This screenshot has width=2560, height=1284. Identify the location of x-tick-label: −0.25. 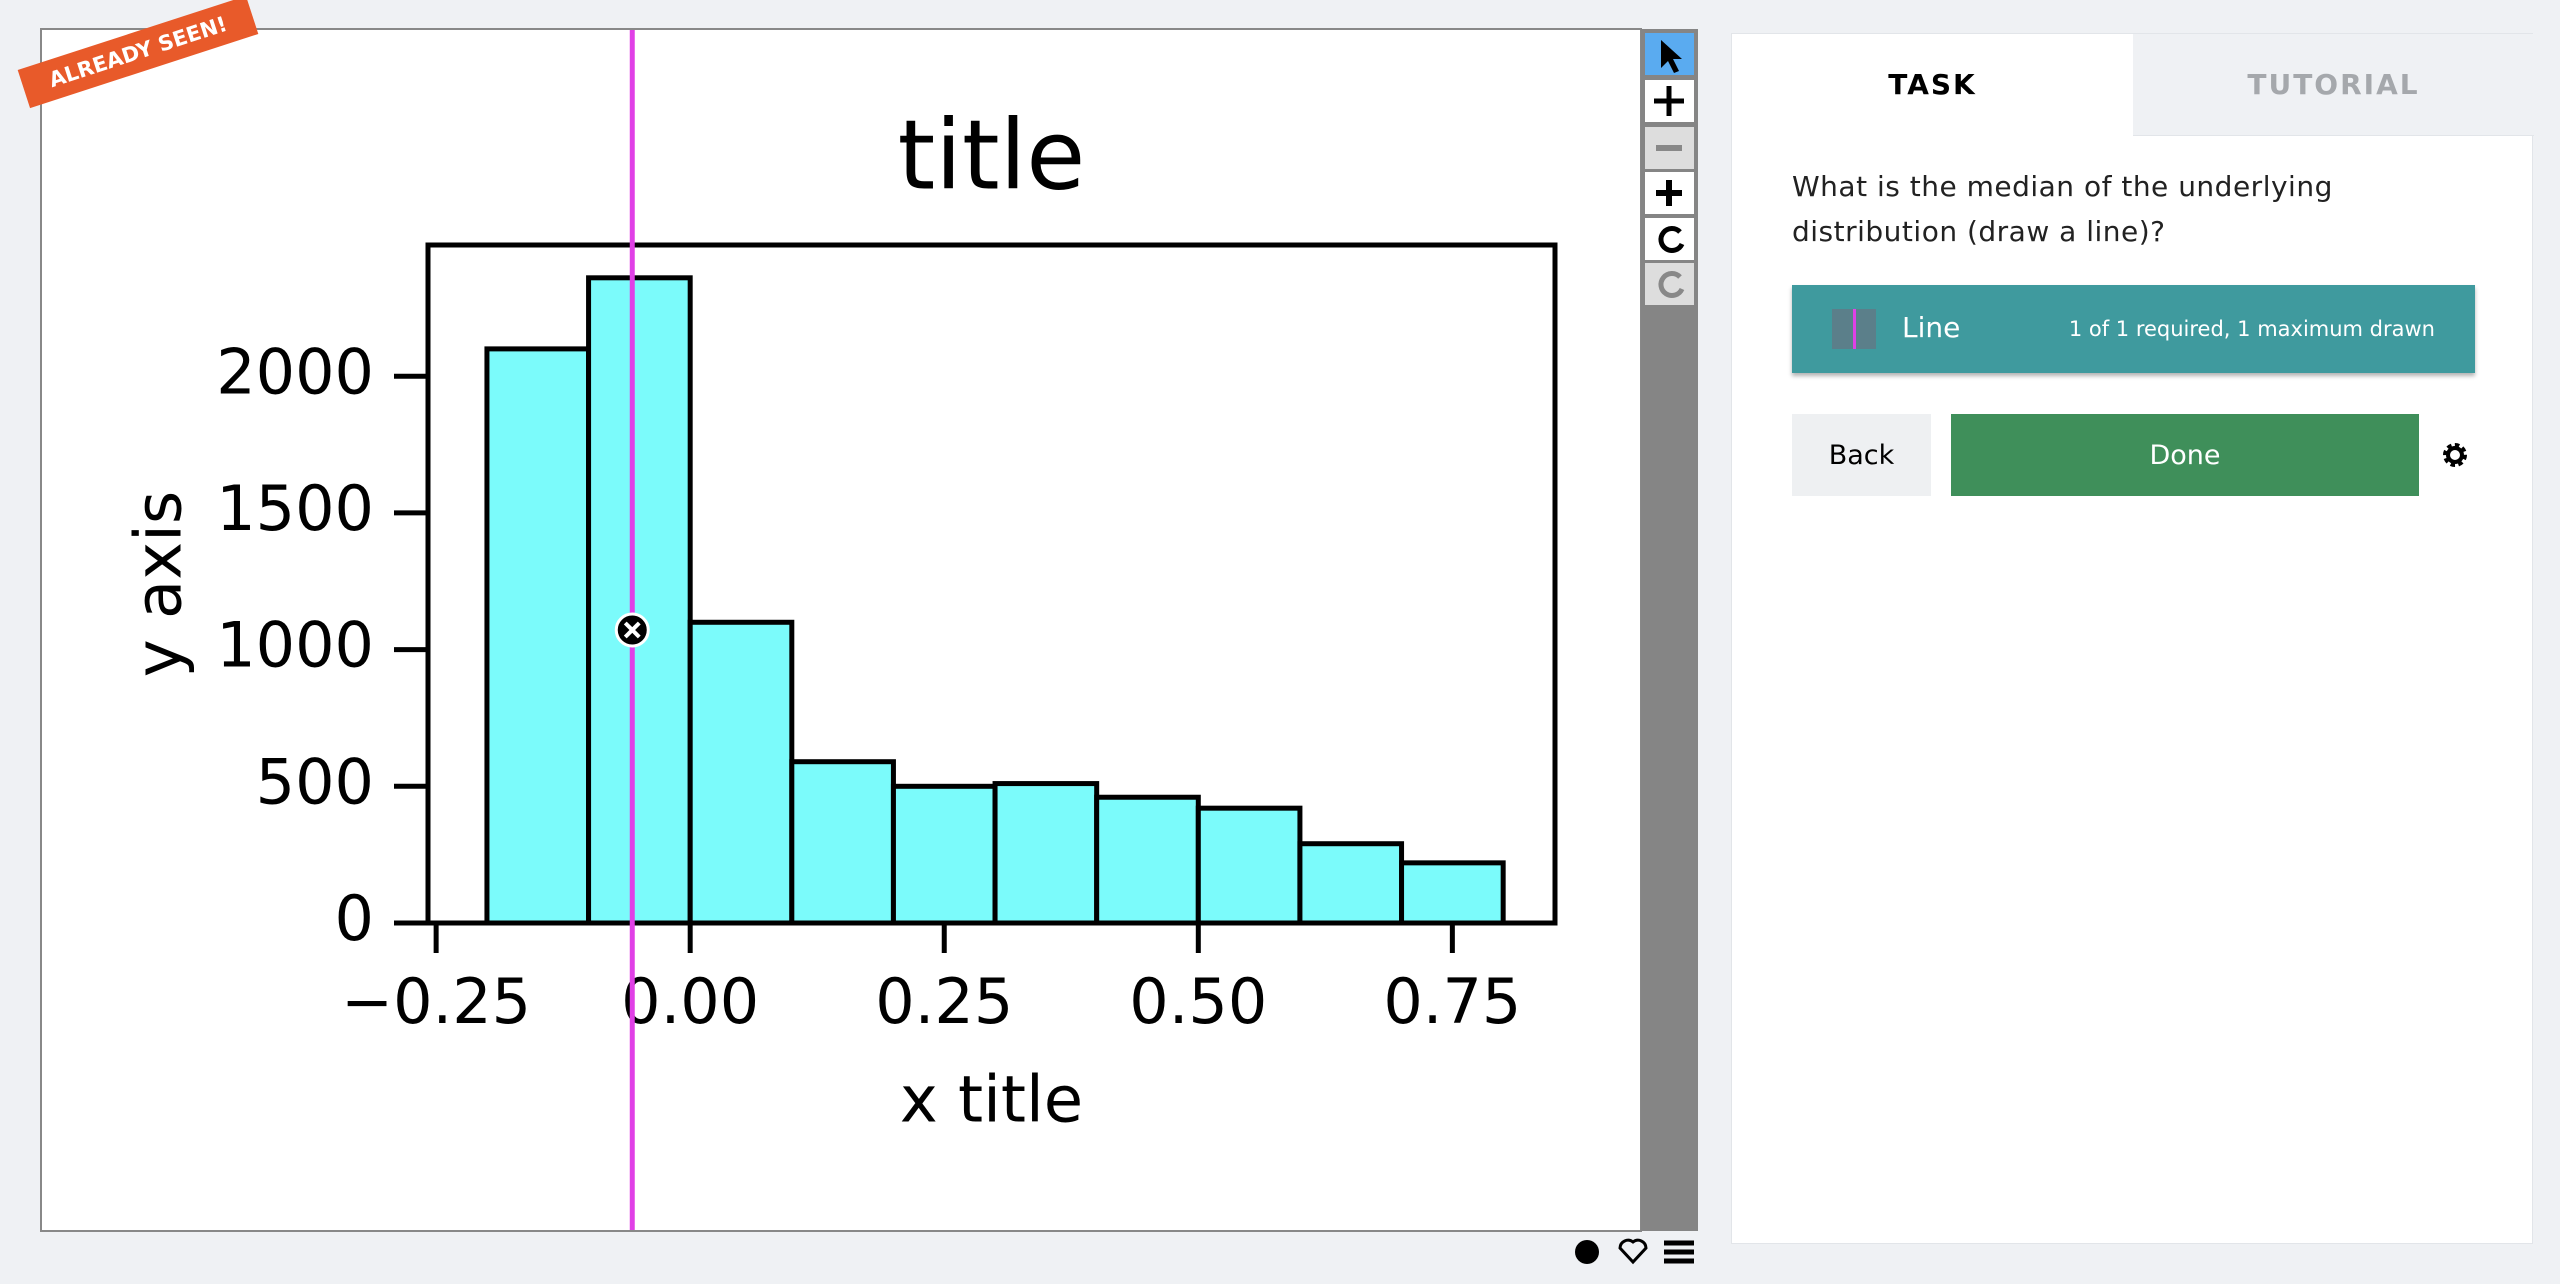
(436, 1001).